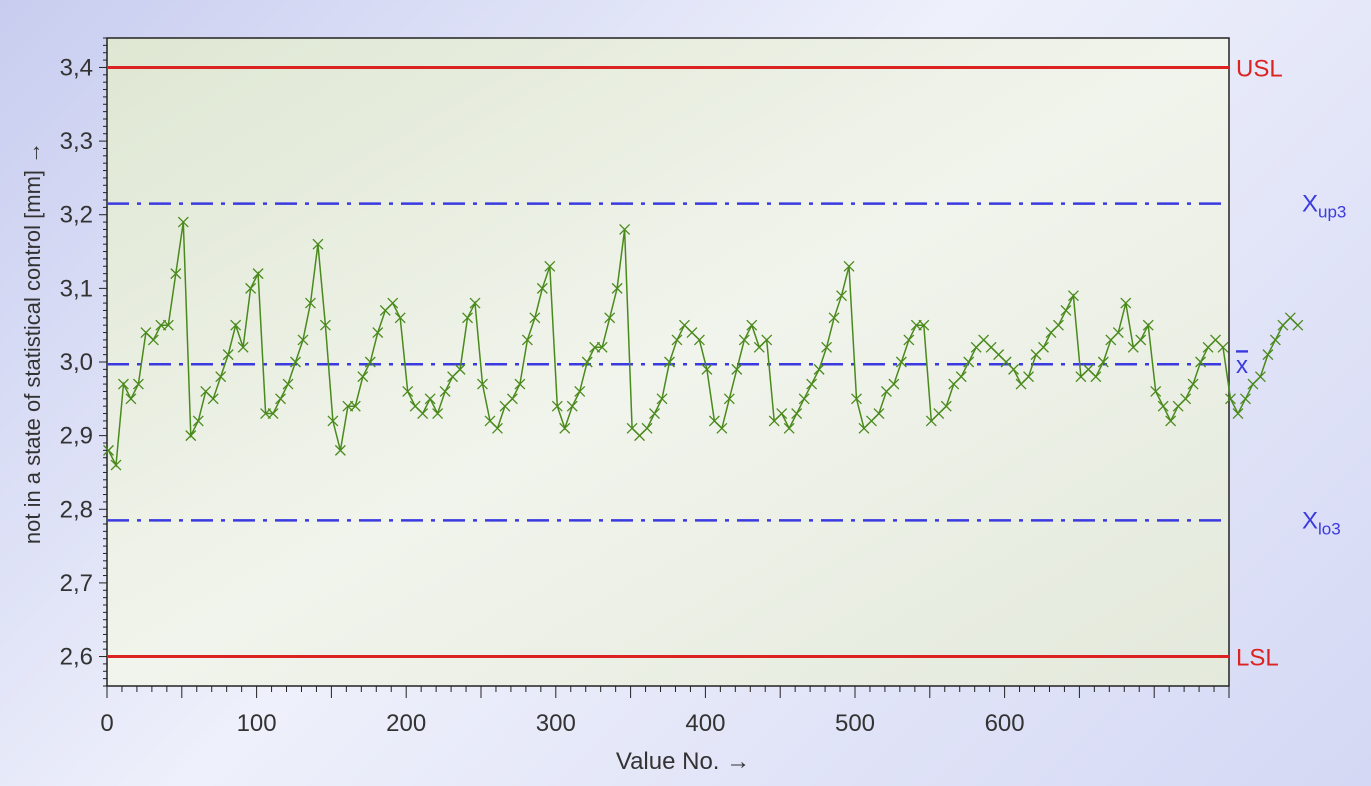 This screenshot has height=786, width=1371. Describe the element at coordinates (855, 723) in the screenshot. I see `x-tick-label: 500` at that location.